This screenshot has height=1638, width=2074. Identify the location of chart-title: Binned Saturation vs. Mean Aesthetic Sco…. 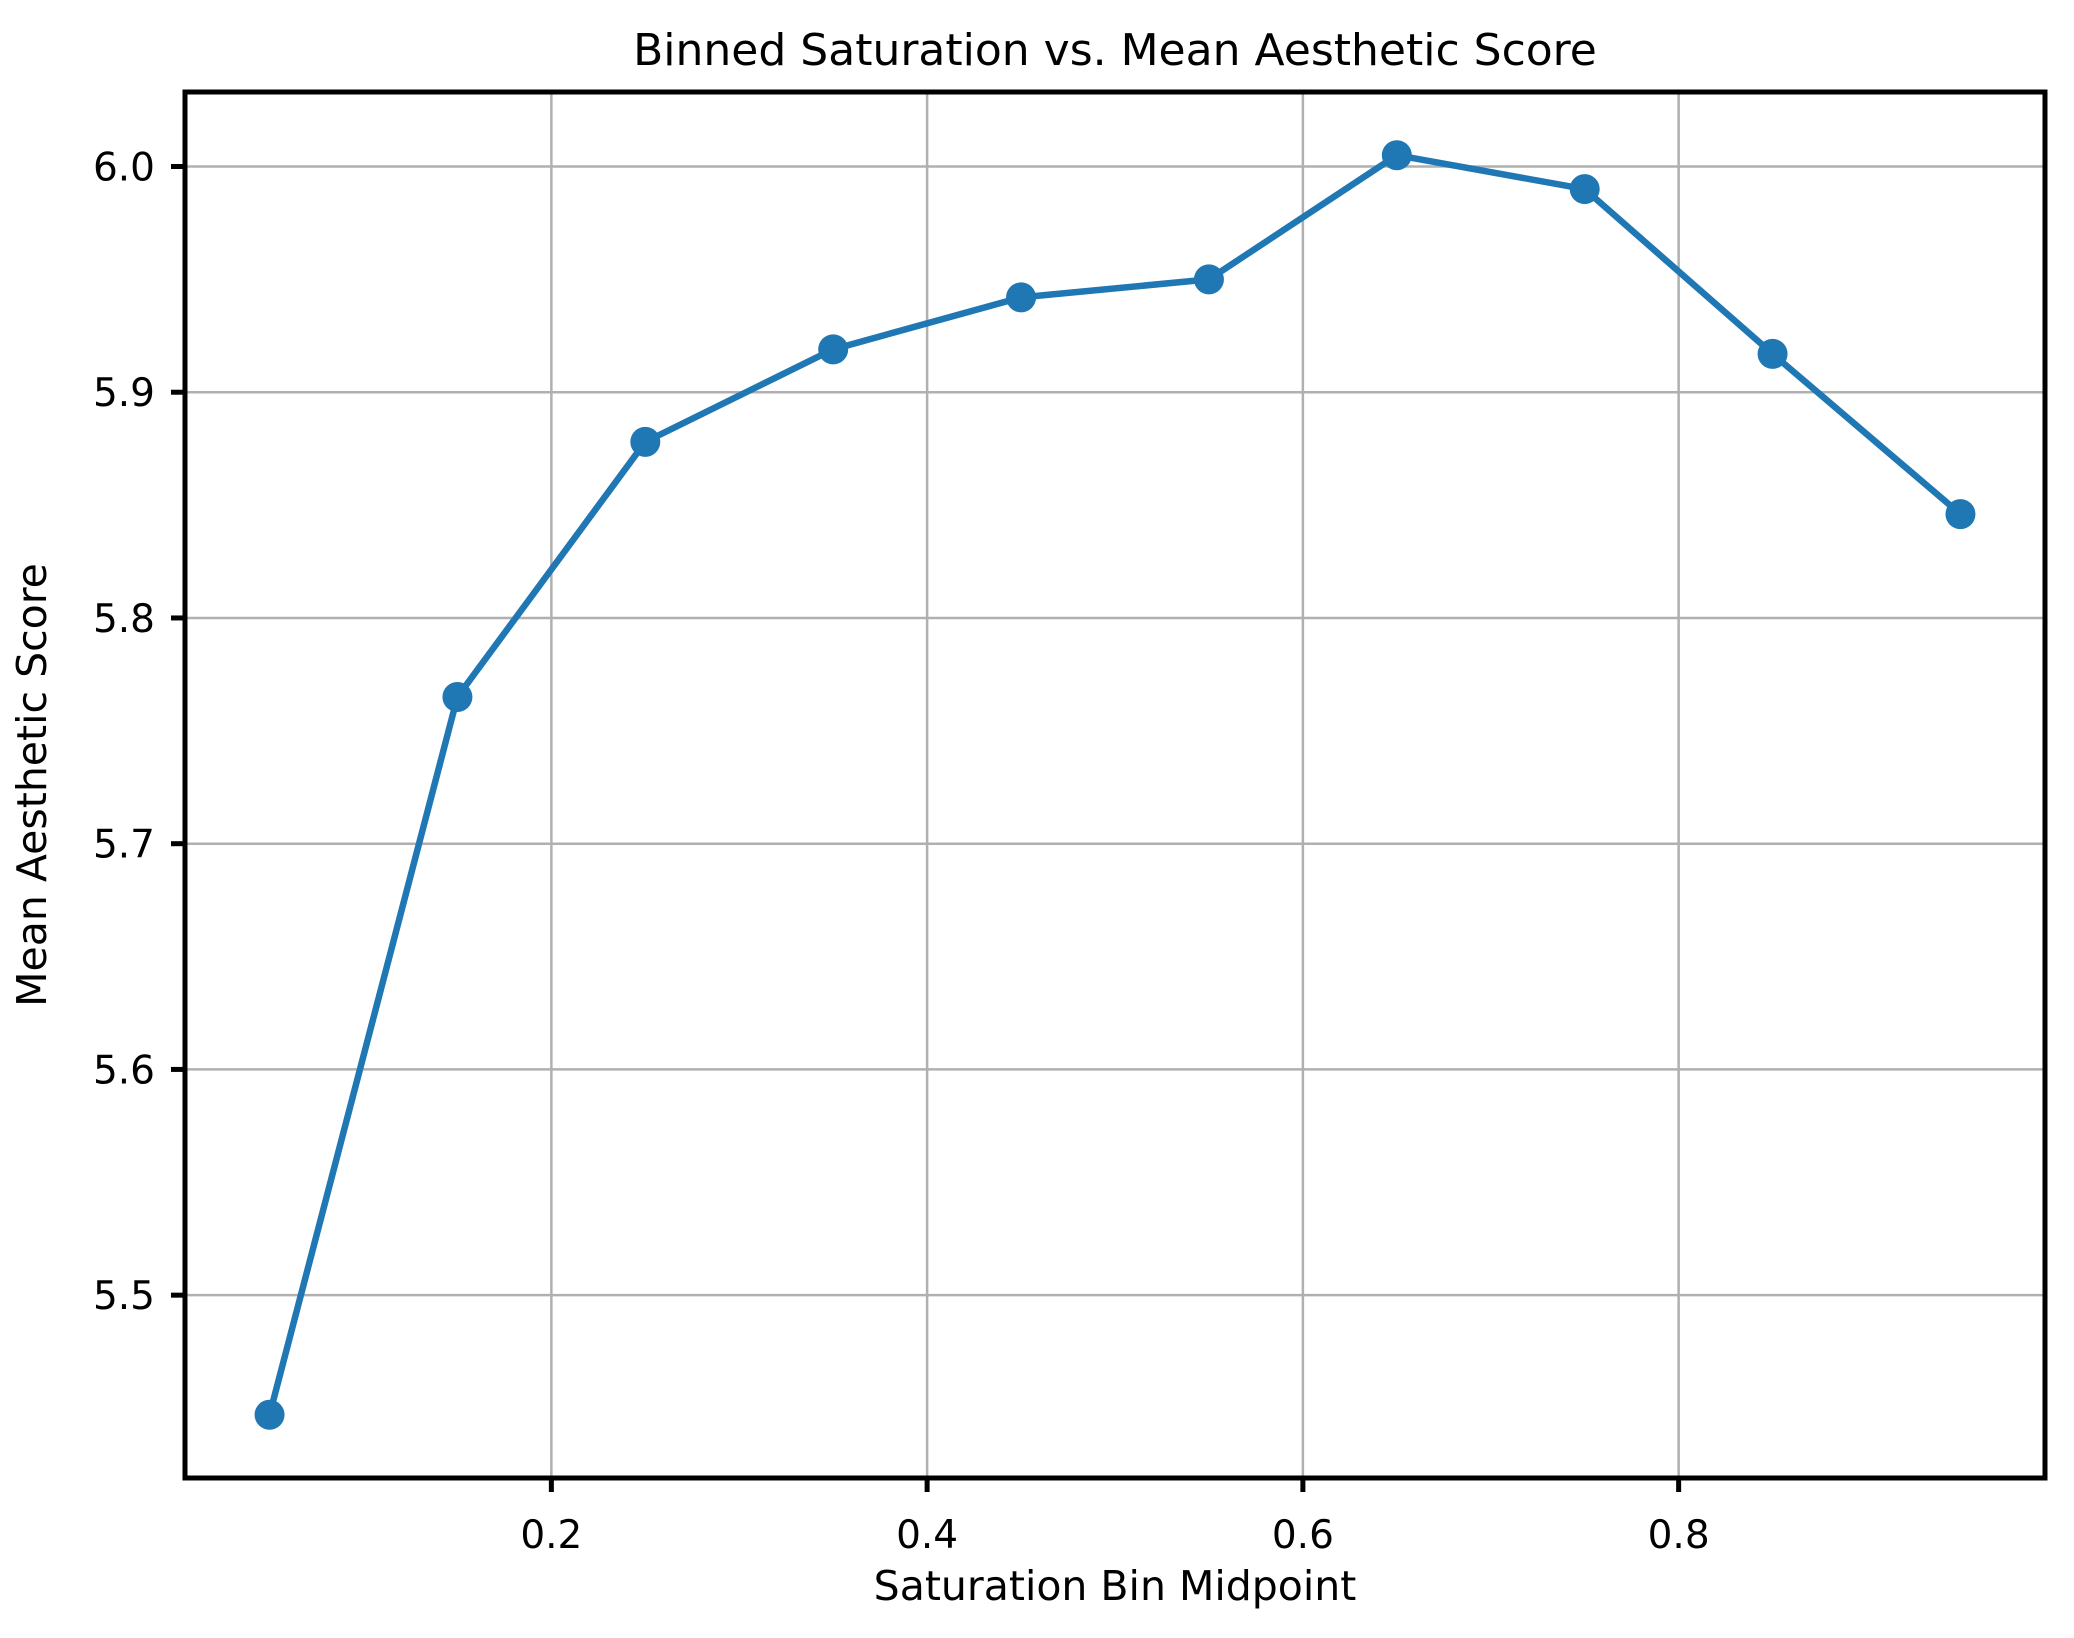
(1115, 50).